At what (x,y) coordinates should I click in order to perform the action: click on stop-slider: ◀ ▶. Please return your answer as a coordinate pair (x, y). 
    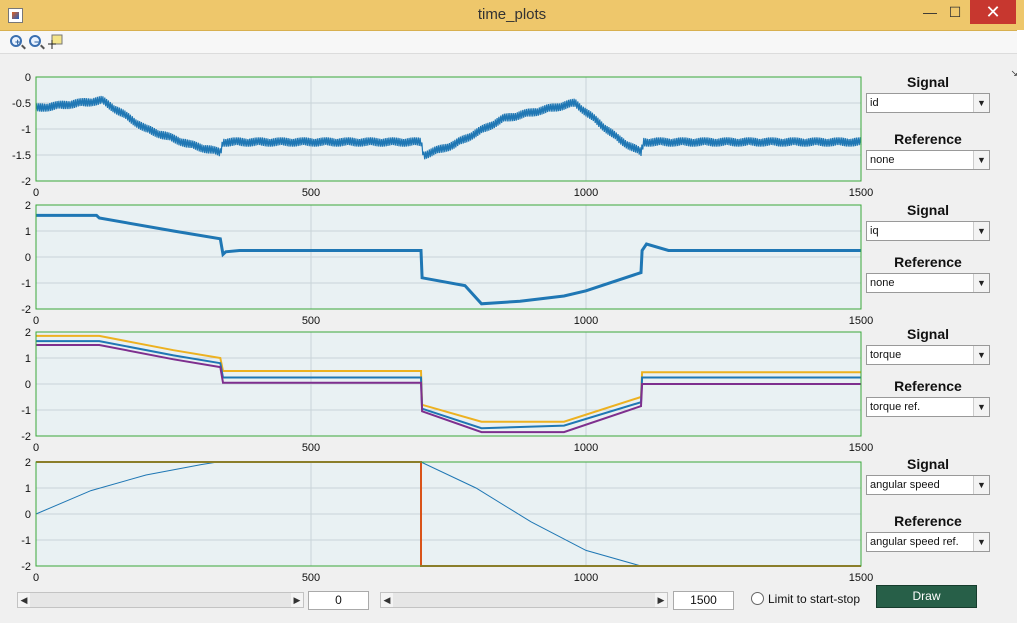
    Looking at the image, I should click on (524, 600).